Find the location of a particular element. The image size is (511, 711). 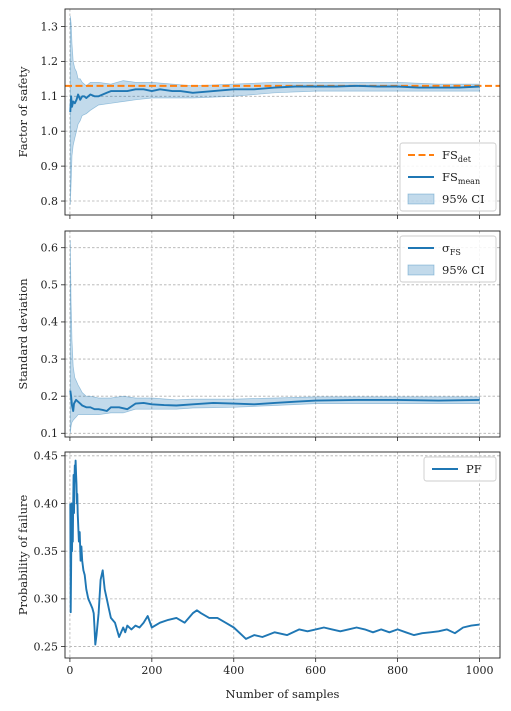

y-tick-label: 1.1 is located at coordinates (50, 96).